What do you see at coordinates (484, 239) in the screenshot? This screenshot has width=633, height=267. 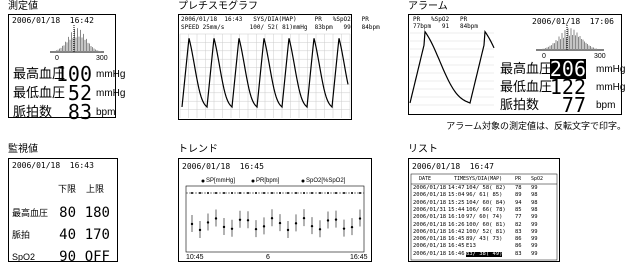 I see `table-cell: 89/ 43( 73)` at bounding box center [484, 239].